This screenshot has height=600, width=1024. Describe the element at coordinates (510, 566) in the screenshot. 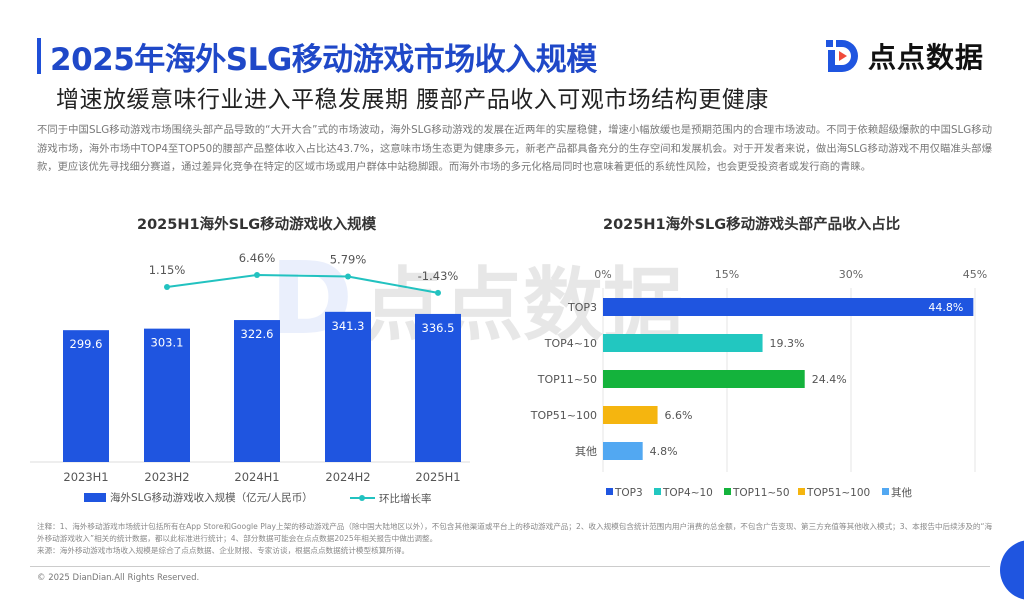

I see `footer-divider` at that location.